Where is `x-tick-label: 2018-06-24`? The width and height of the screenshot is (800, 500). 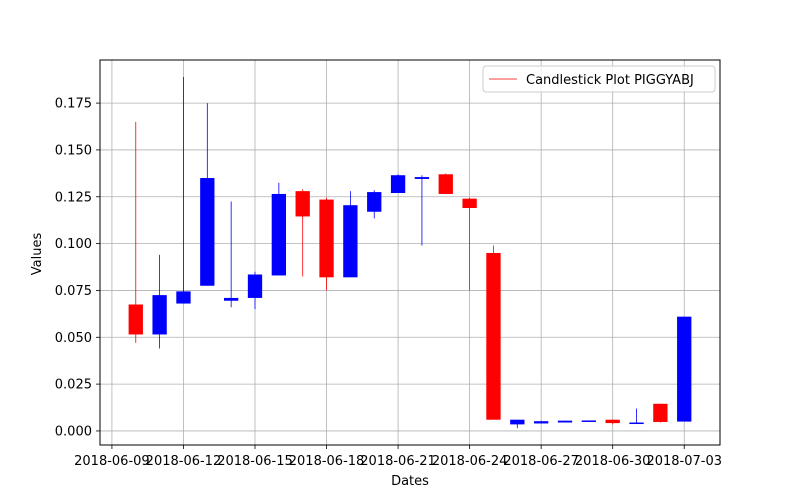 x-tick-label: 2018-06-24 is located at coordinates (470, 461).